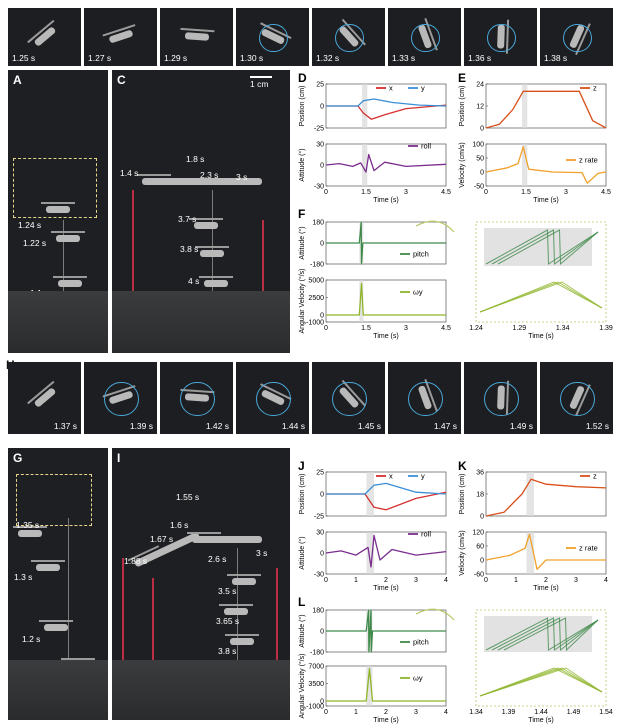 The width and height of the screenshot is (621, 726). What do you see at coordinates (227, 651) in the screenshot?
I see `timestamp-i-9: 3.8 s` at bounding box center [227, 651].